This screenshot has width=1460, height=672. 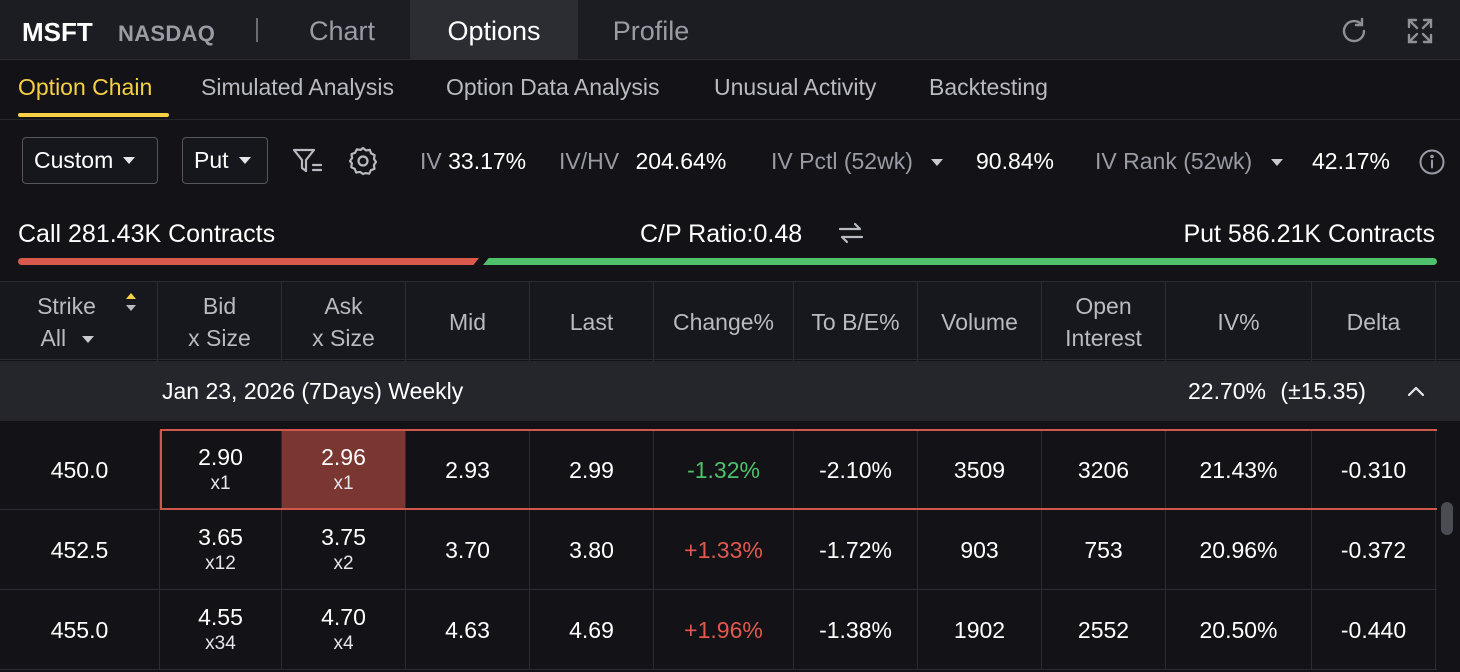 I want to click on ivhv-stat: IV/HV 204.64%, so click(x=642, y=161).